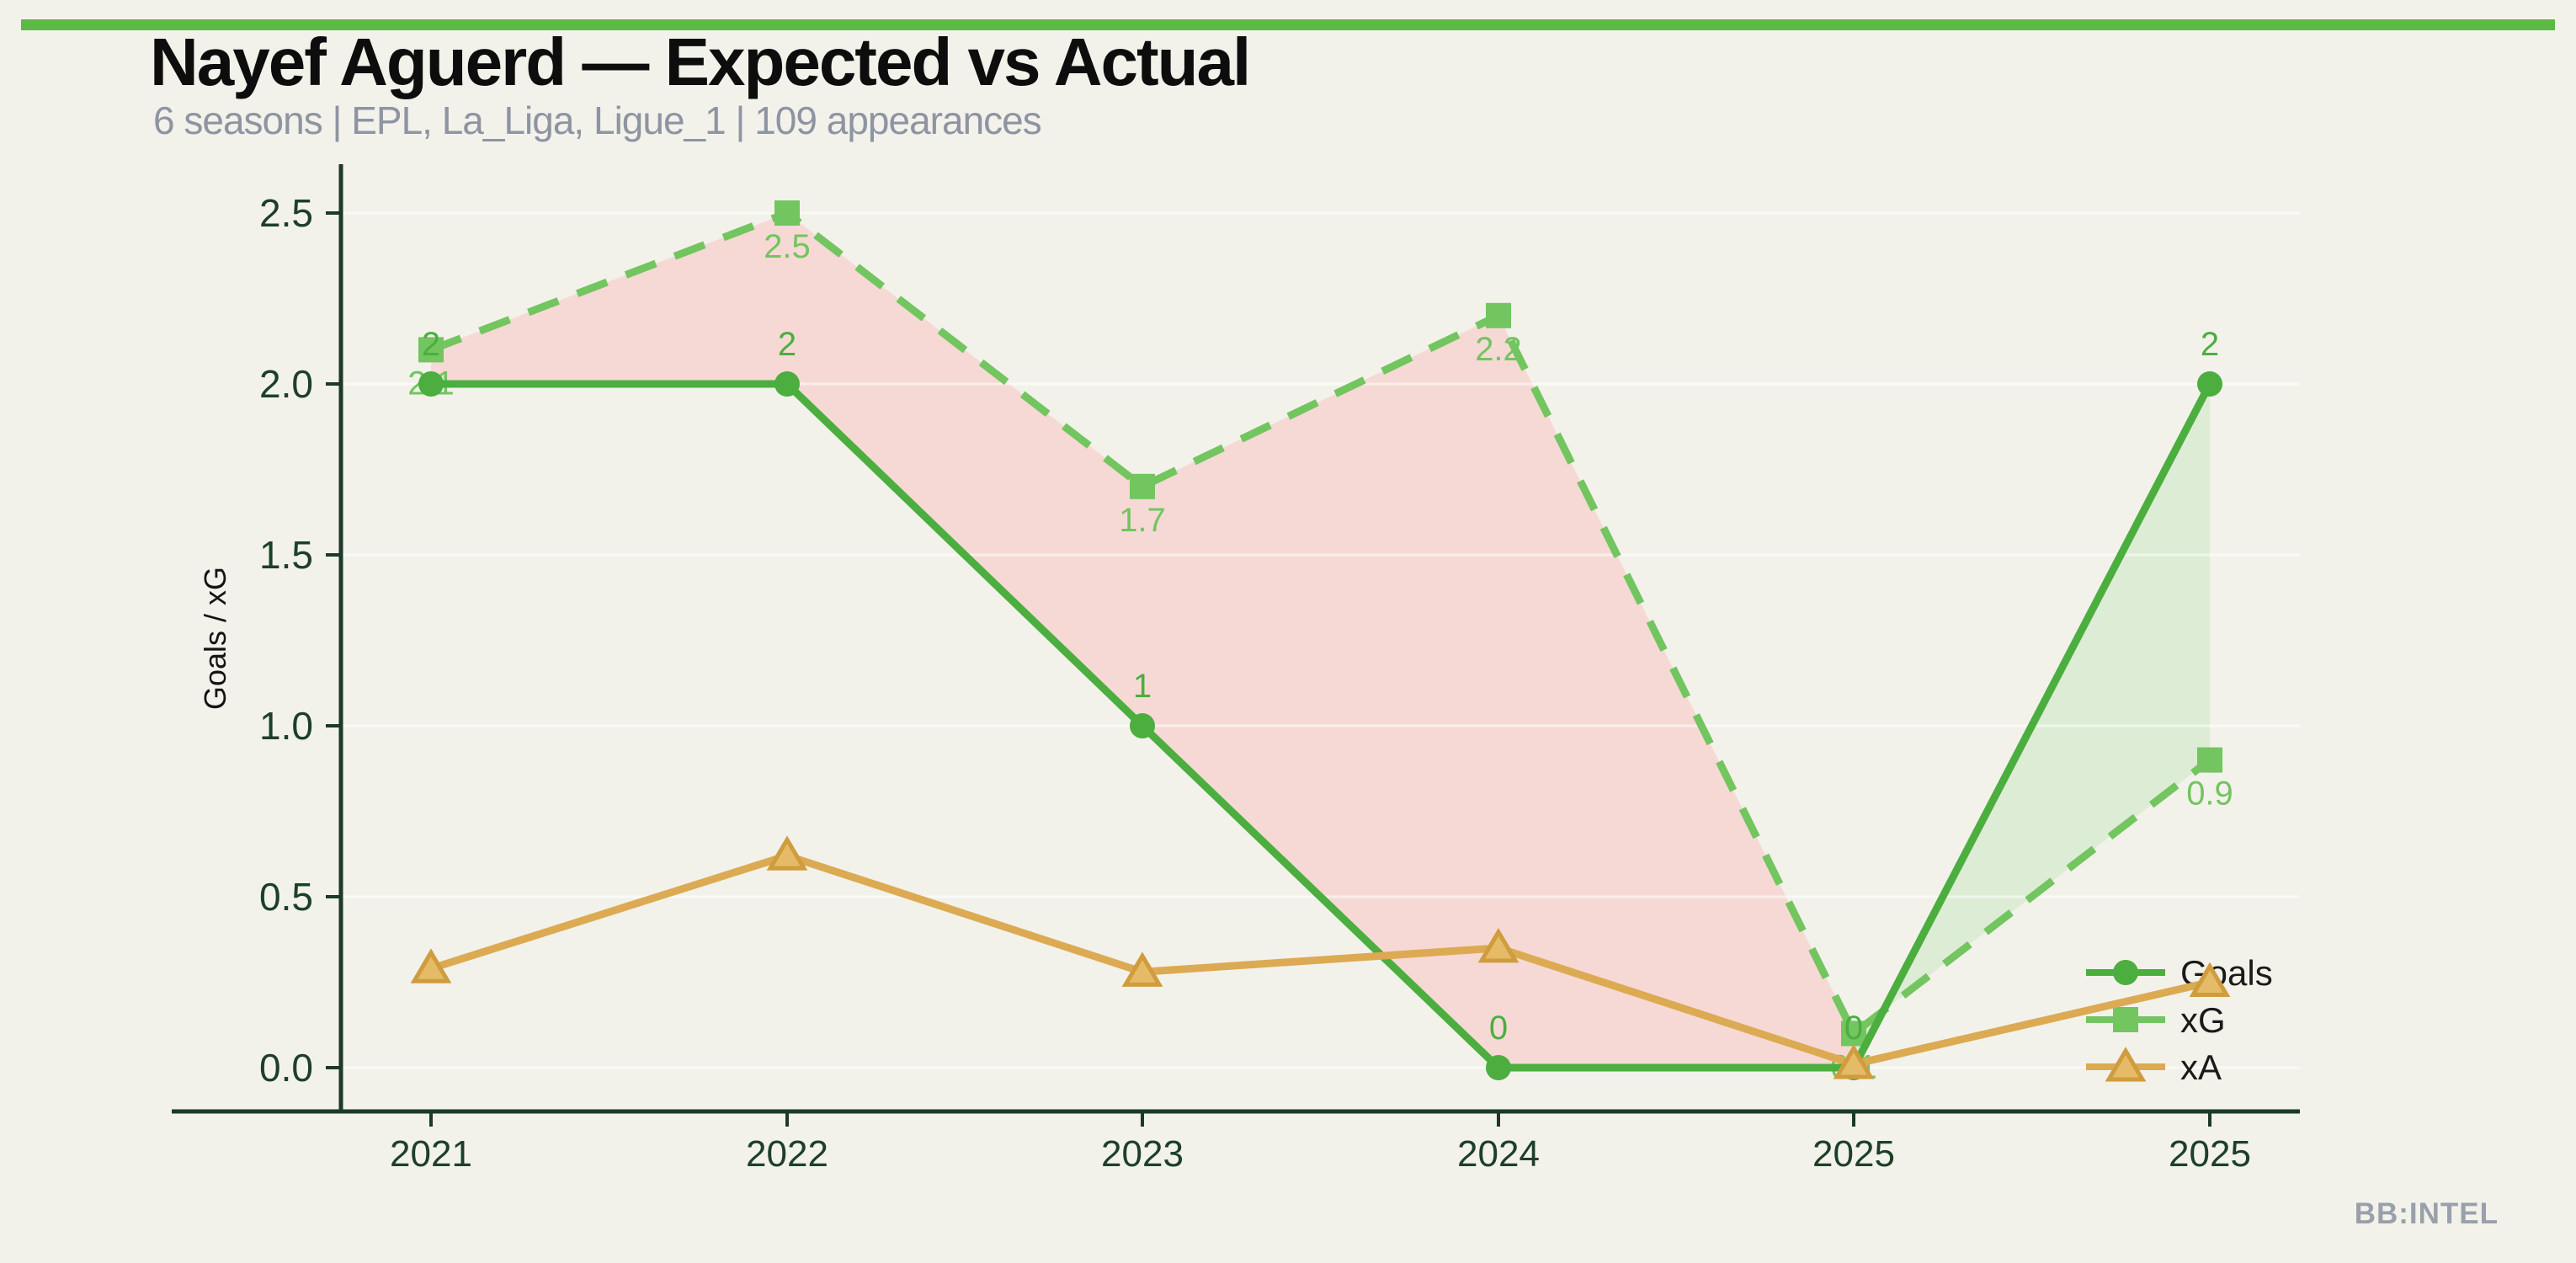 Image resolution: width=2576 pixels, height=1263 pixels. Describe the element at coordinates (1143, 520) in the screenshot. I see `xg-value-label: 1.7` at that location.